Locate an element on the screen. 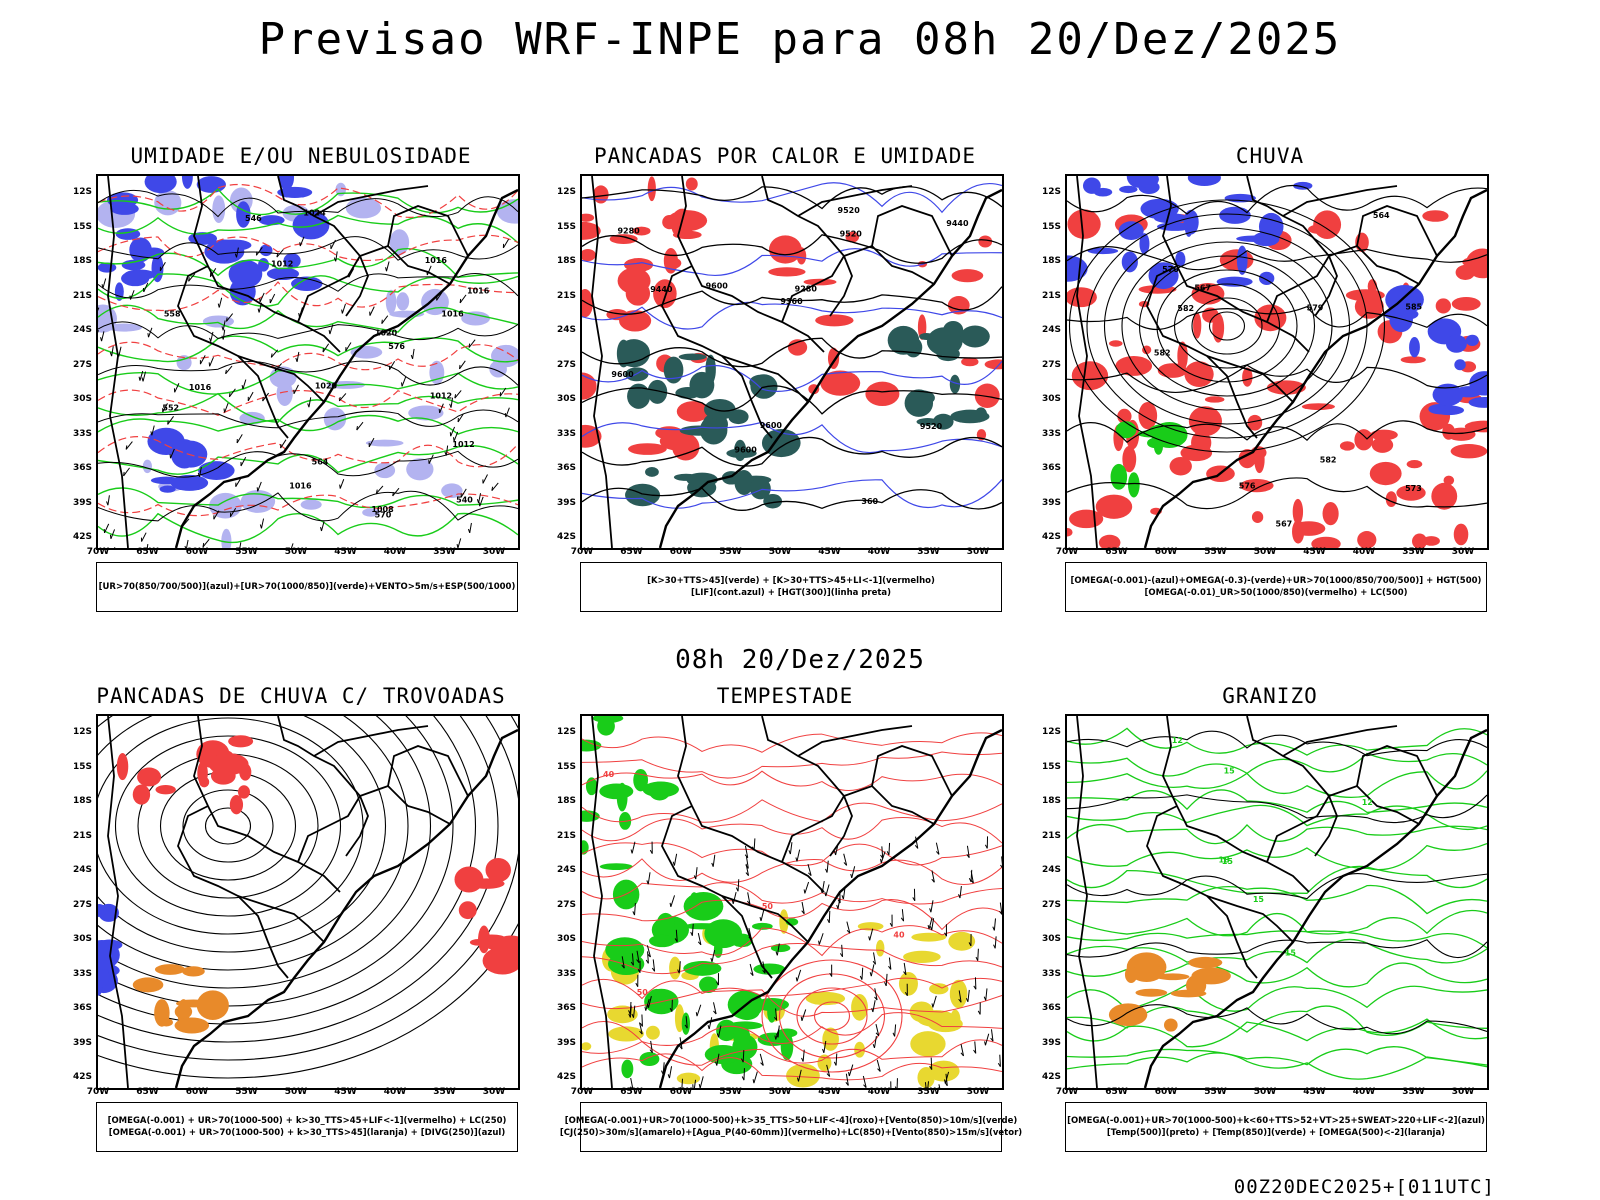 The height and width of the screenshot is (1200, 1600). latitude-tick-label: 21S is located at coordinates (1051, 295).